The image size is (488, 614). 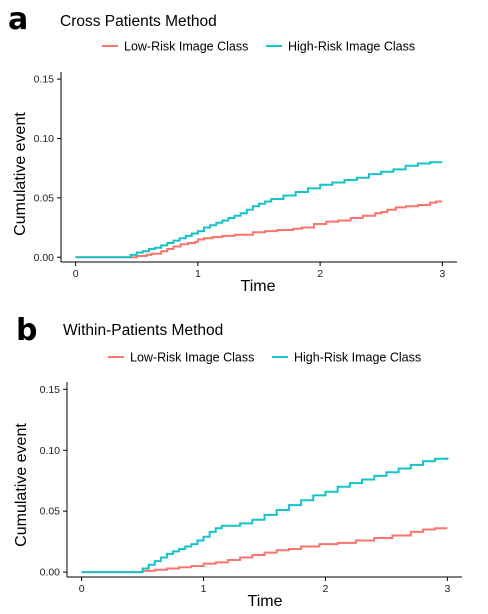 What do you see at coordinates (447, 589) in the screenshot?
I see `panel-b-x-tick-label: 3` at bounding box center [447, 589].